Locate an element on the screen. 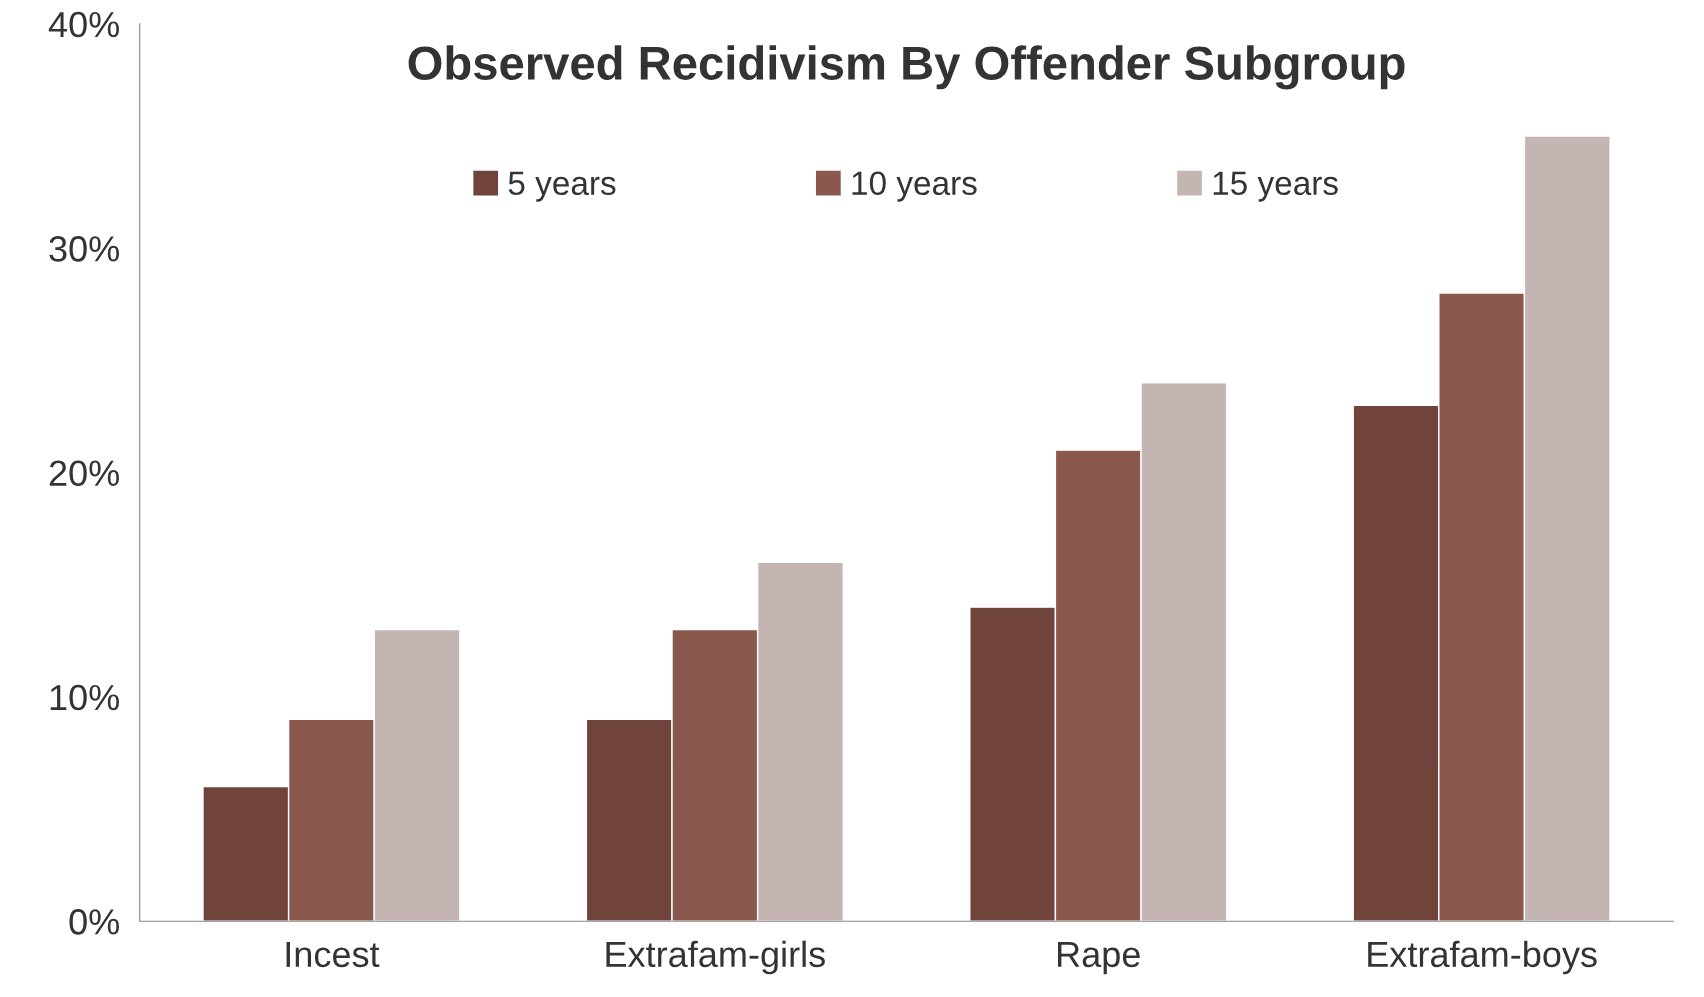  x-tick-label: Extrafam-boys is located at coordinates (1482, 957).